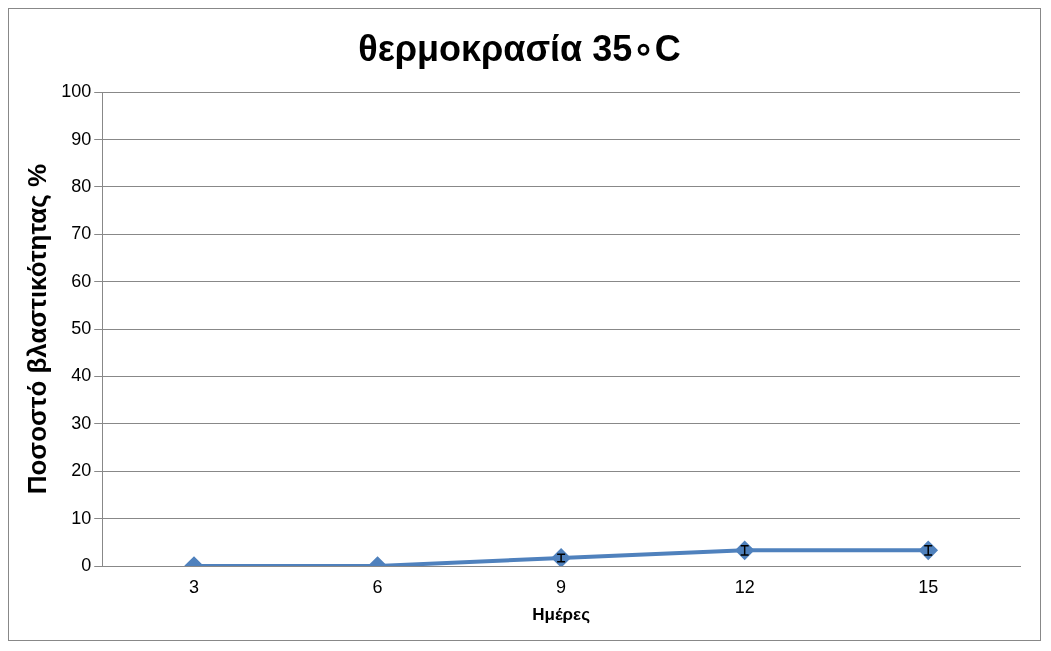 The height and width of the screenshot is (651, 1051). I want to click on x-axis-title: Ημέρες, so click(561, 615).